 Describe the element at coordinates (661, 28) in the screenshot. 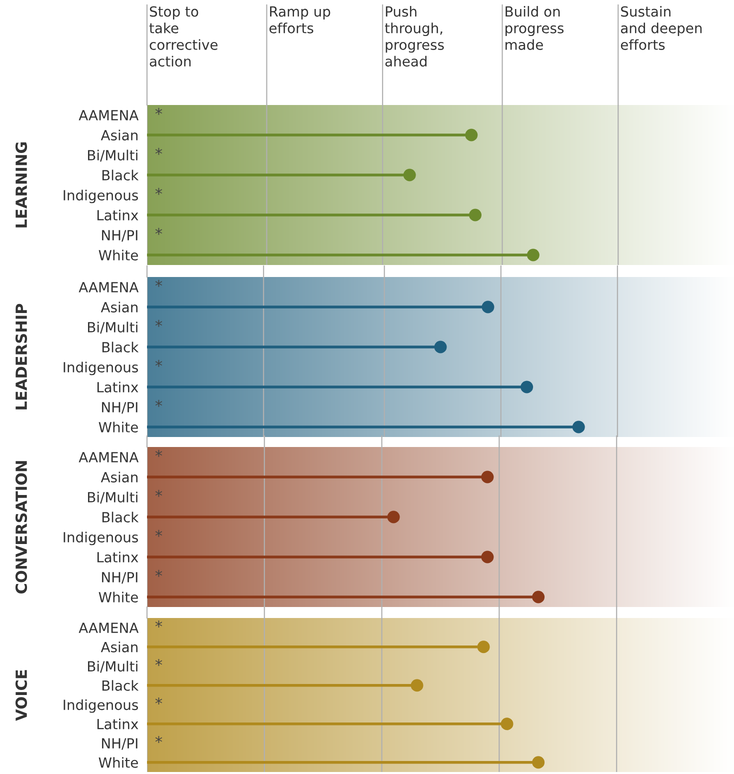

I see `ref-line-label: Sustain and deepen efforts` at that location.